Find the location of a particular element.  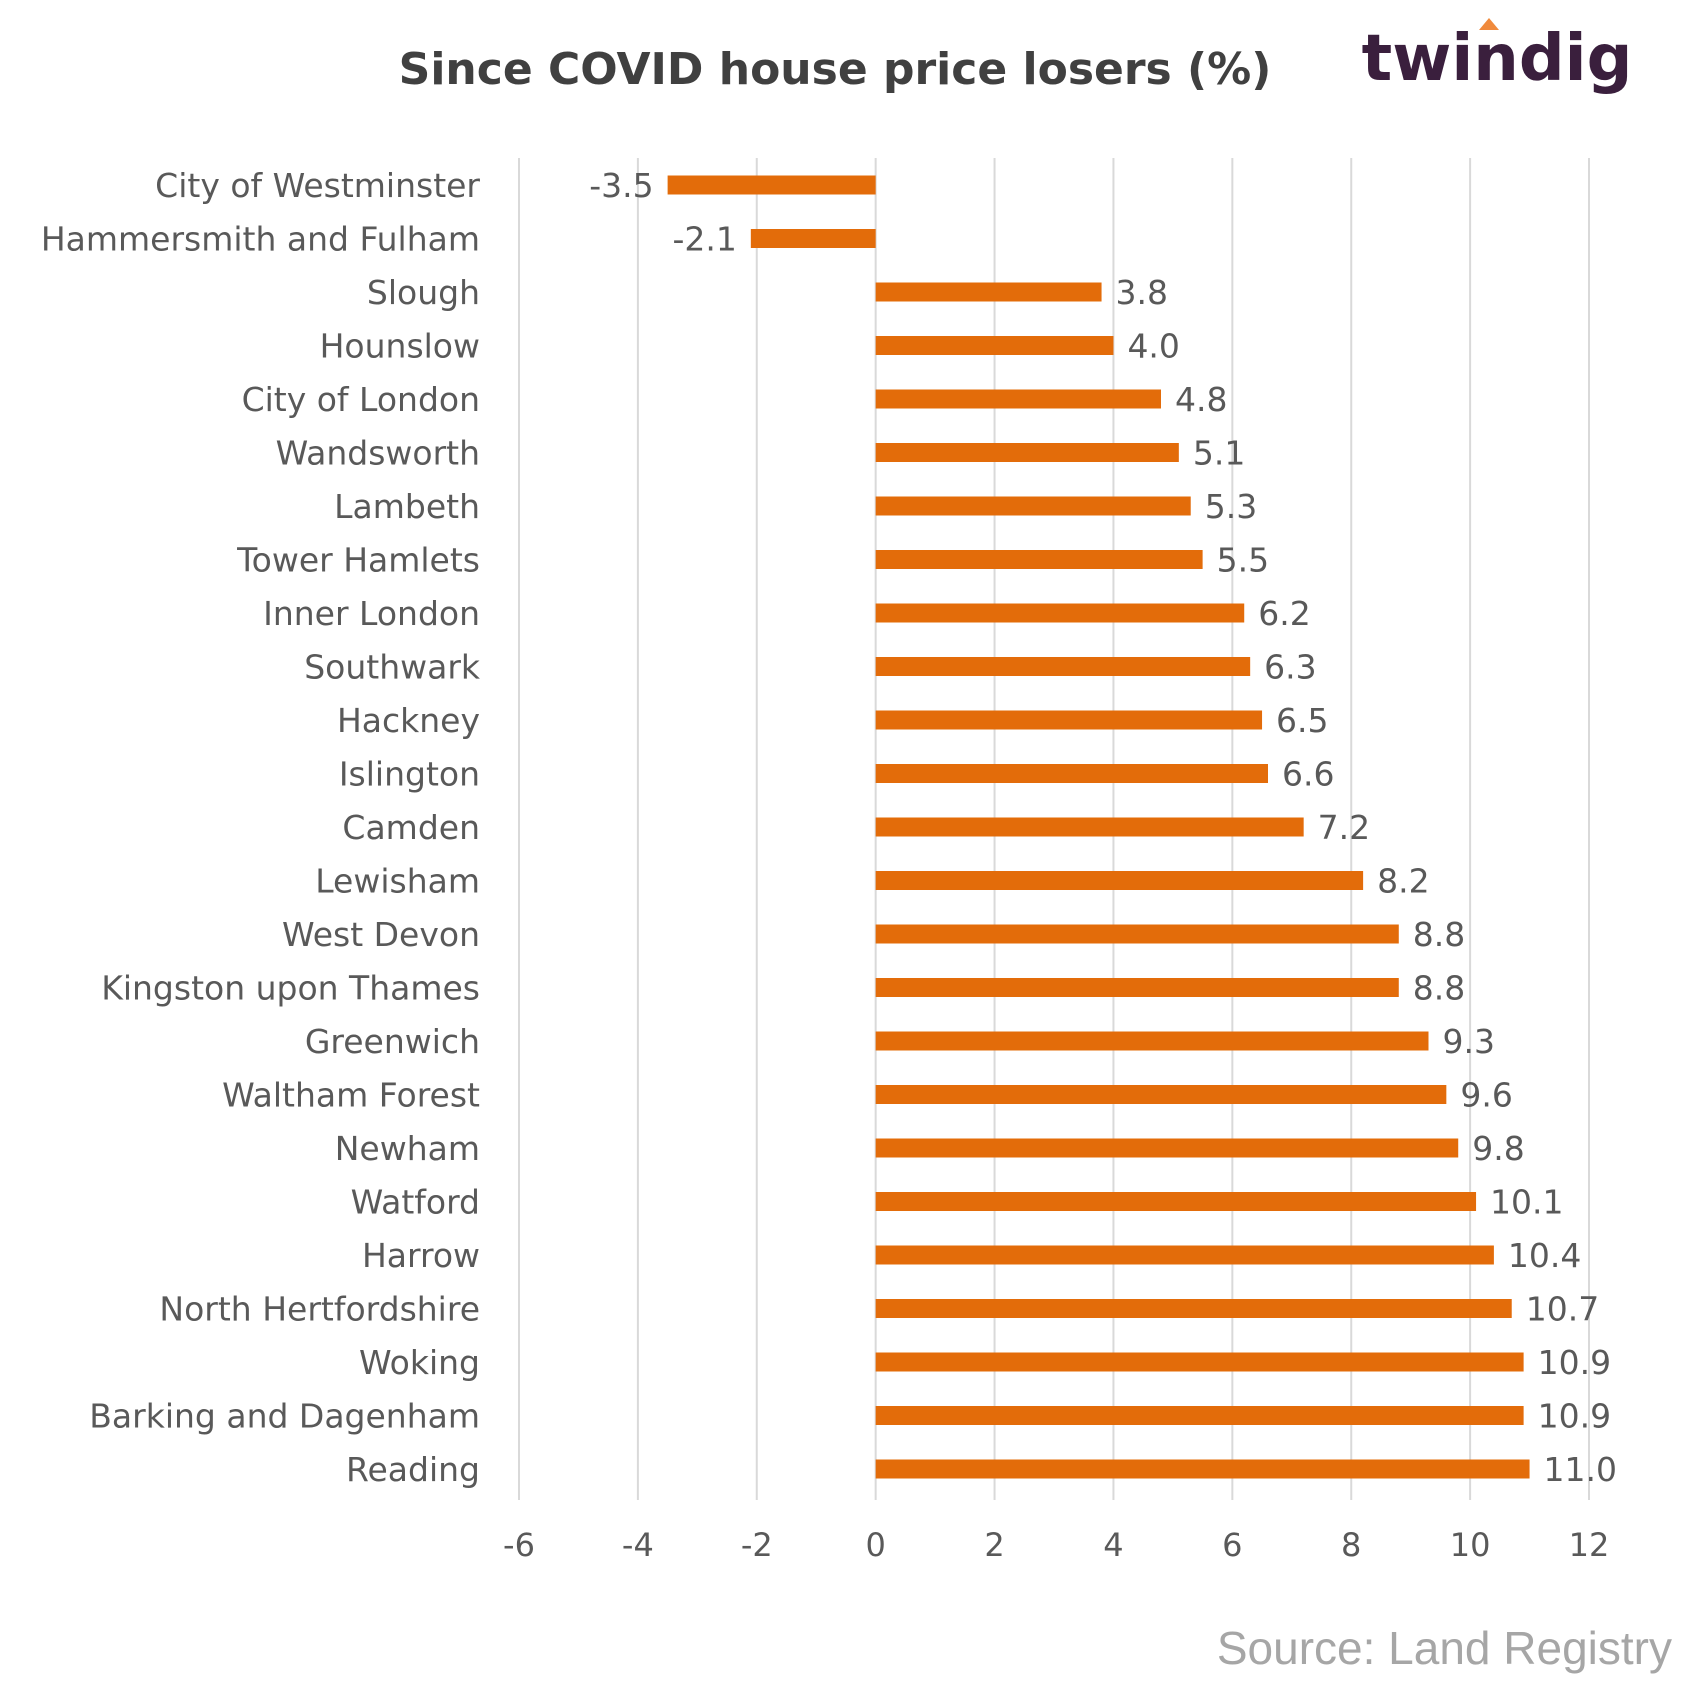

category-label: Lewisham is located at coordinates (397, 881).